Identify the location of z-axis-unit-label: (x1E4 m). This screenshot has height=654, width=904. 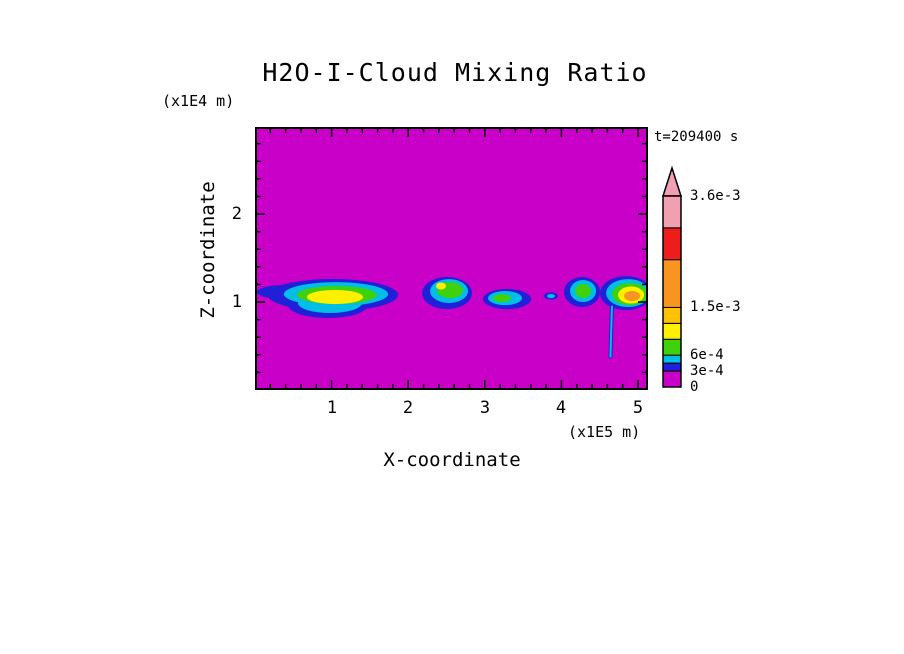
(198, 101).